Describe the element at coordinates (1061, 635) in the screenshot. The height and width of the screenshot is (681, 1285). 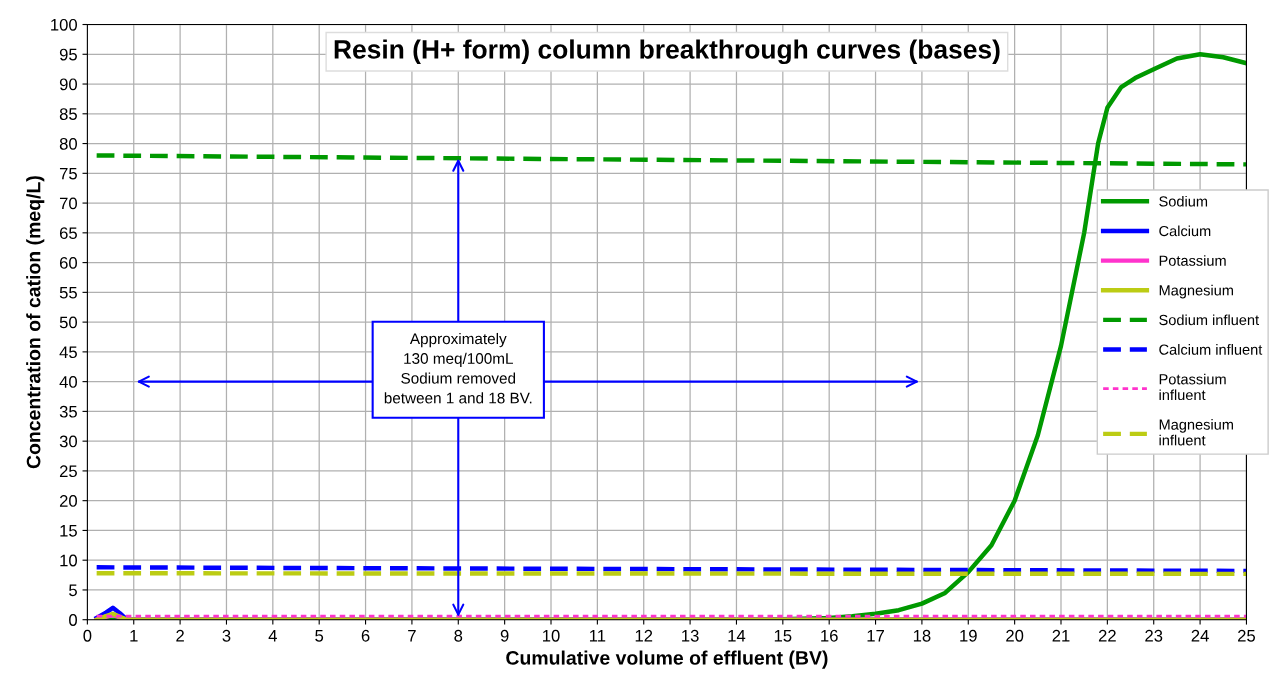
I see `x-tick-label: 21` at that location.